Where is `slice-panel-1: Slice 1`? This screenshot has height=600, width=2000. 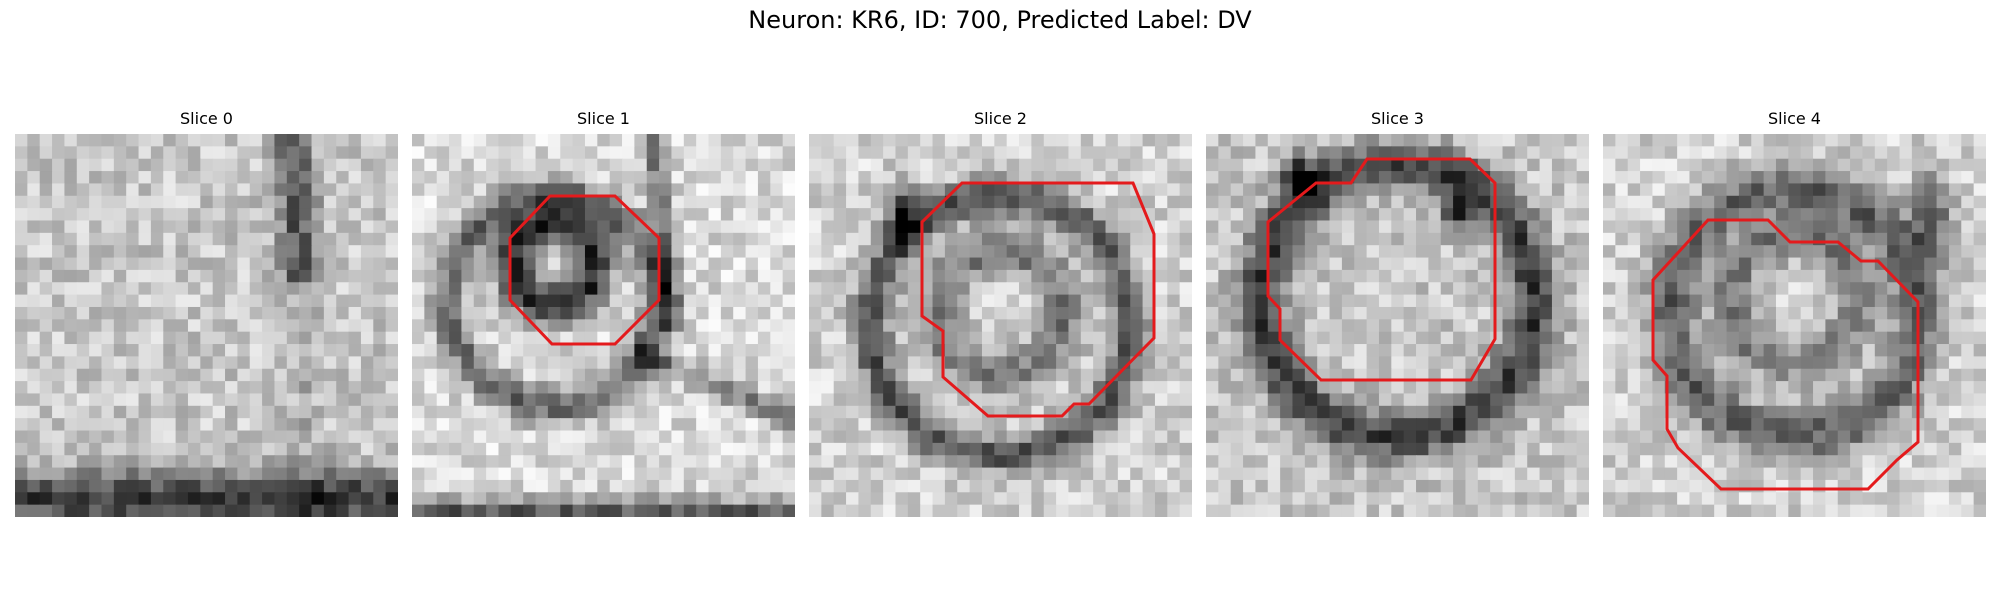
slice-panel-1: Slice 1 is located at coordinates (603, 312).